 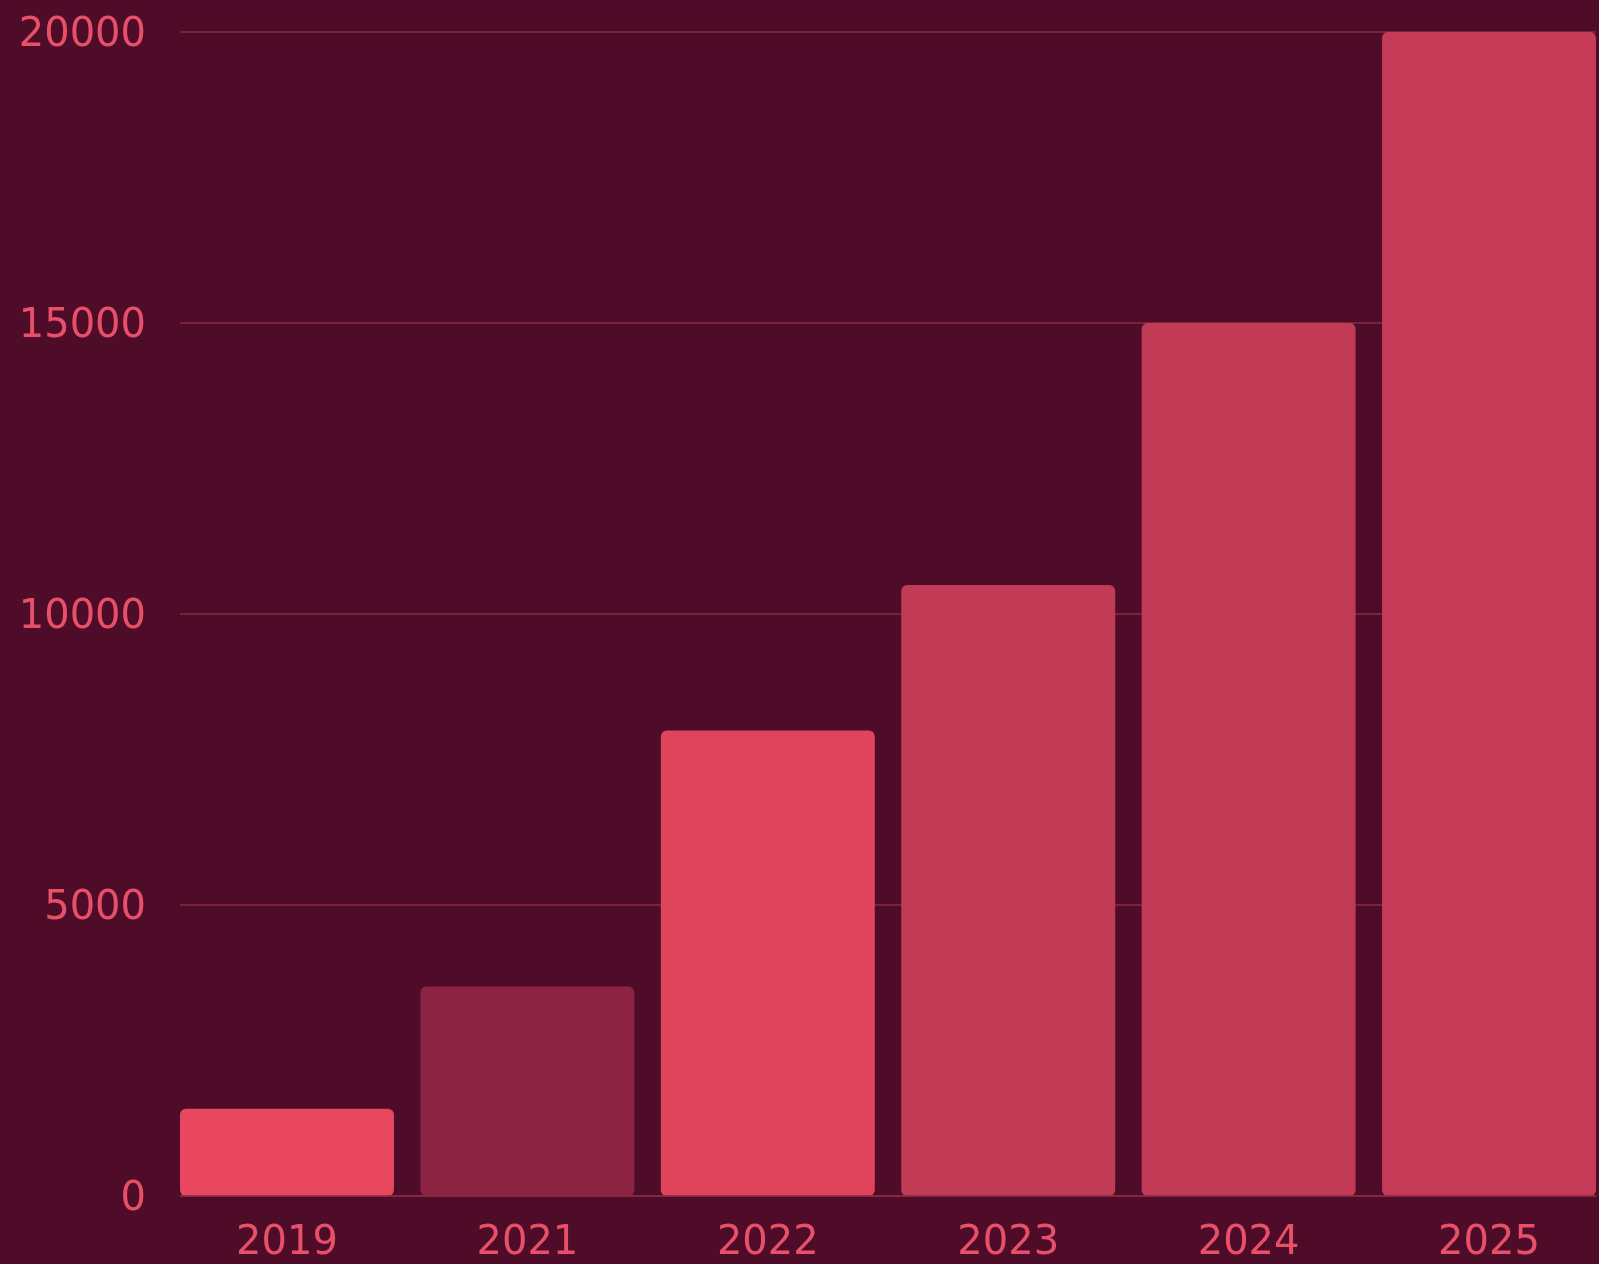 I want to click on x-tick-label: 2023, so click(x=1008, y=1240).